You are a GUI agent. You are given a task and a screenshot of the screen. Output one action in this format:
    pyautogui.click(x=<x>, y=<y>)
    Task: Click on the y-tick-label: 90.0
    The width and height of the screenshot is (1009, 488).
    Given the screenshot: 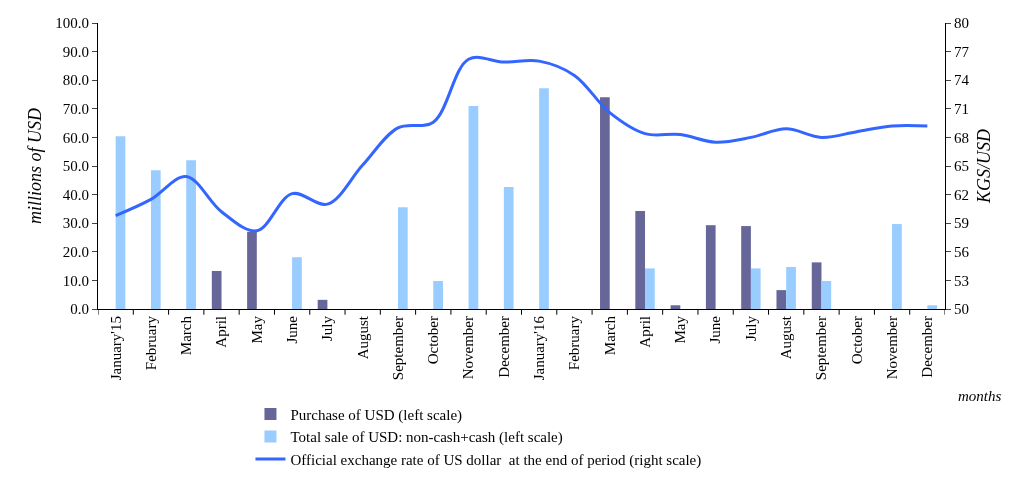 What is the action you would take?
    pyautogui.click(x=75, y=51)
    